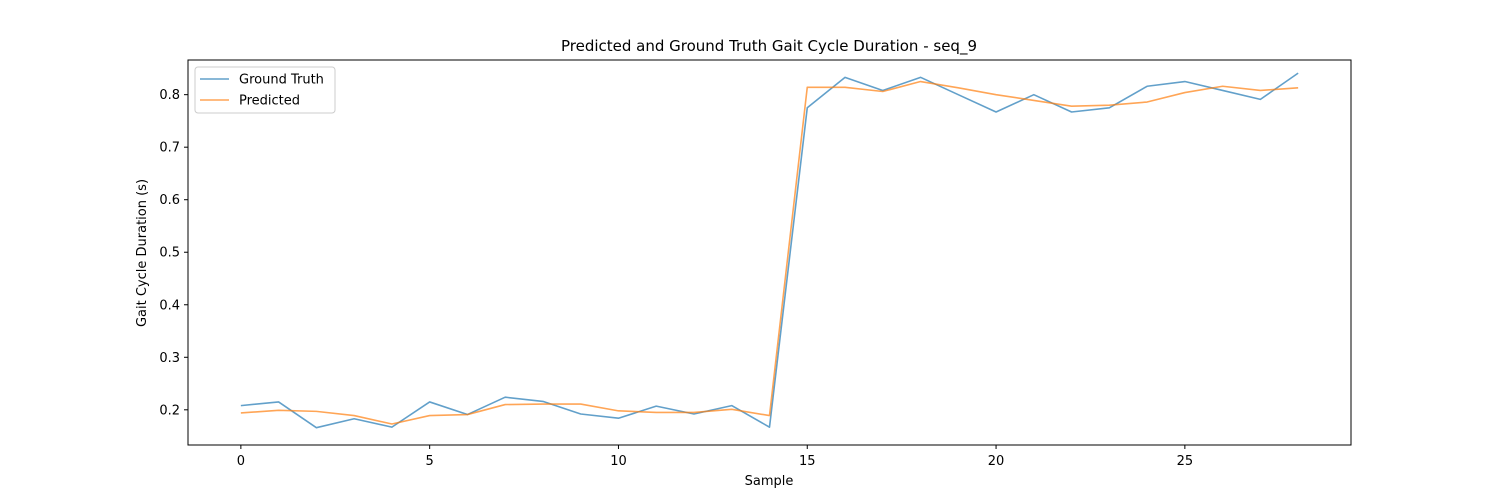 The height and width of the screenshot is (500, 1500). Describe the element at coordinates (169, 410) in the screenshot. I see `y-tick-label: 0.2` at that location.